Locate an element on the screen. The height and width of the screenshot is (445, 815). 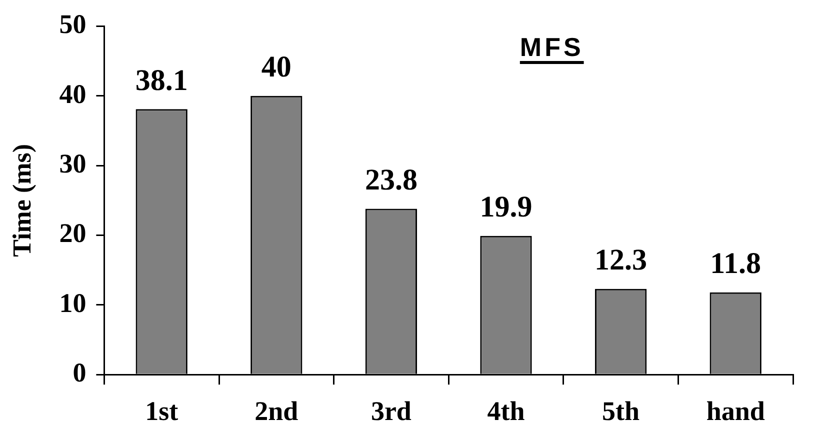
x-tick-label: 1st is located at coordinates (161, 411).